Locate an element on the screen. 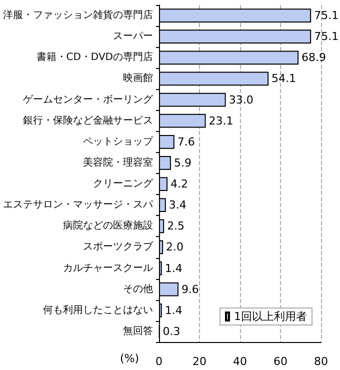 This screenshot has height=370, width=340. y-tick-label: 美容院・理容室 is located at coordinates (118, 162).